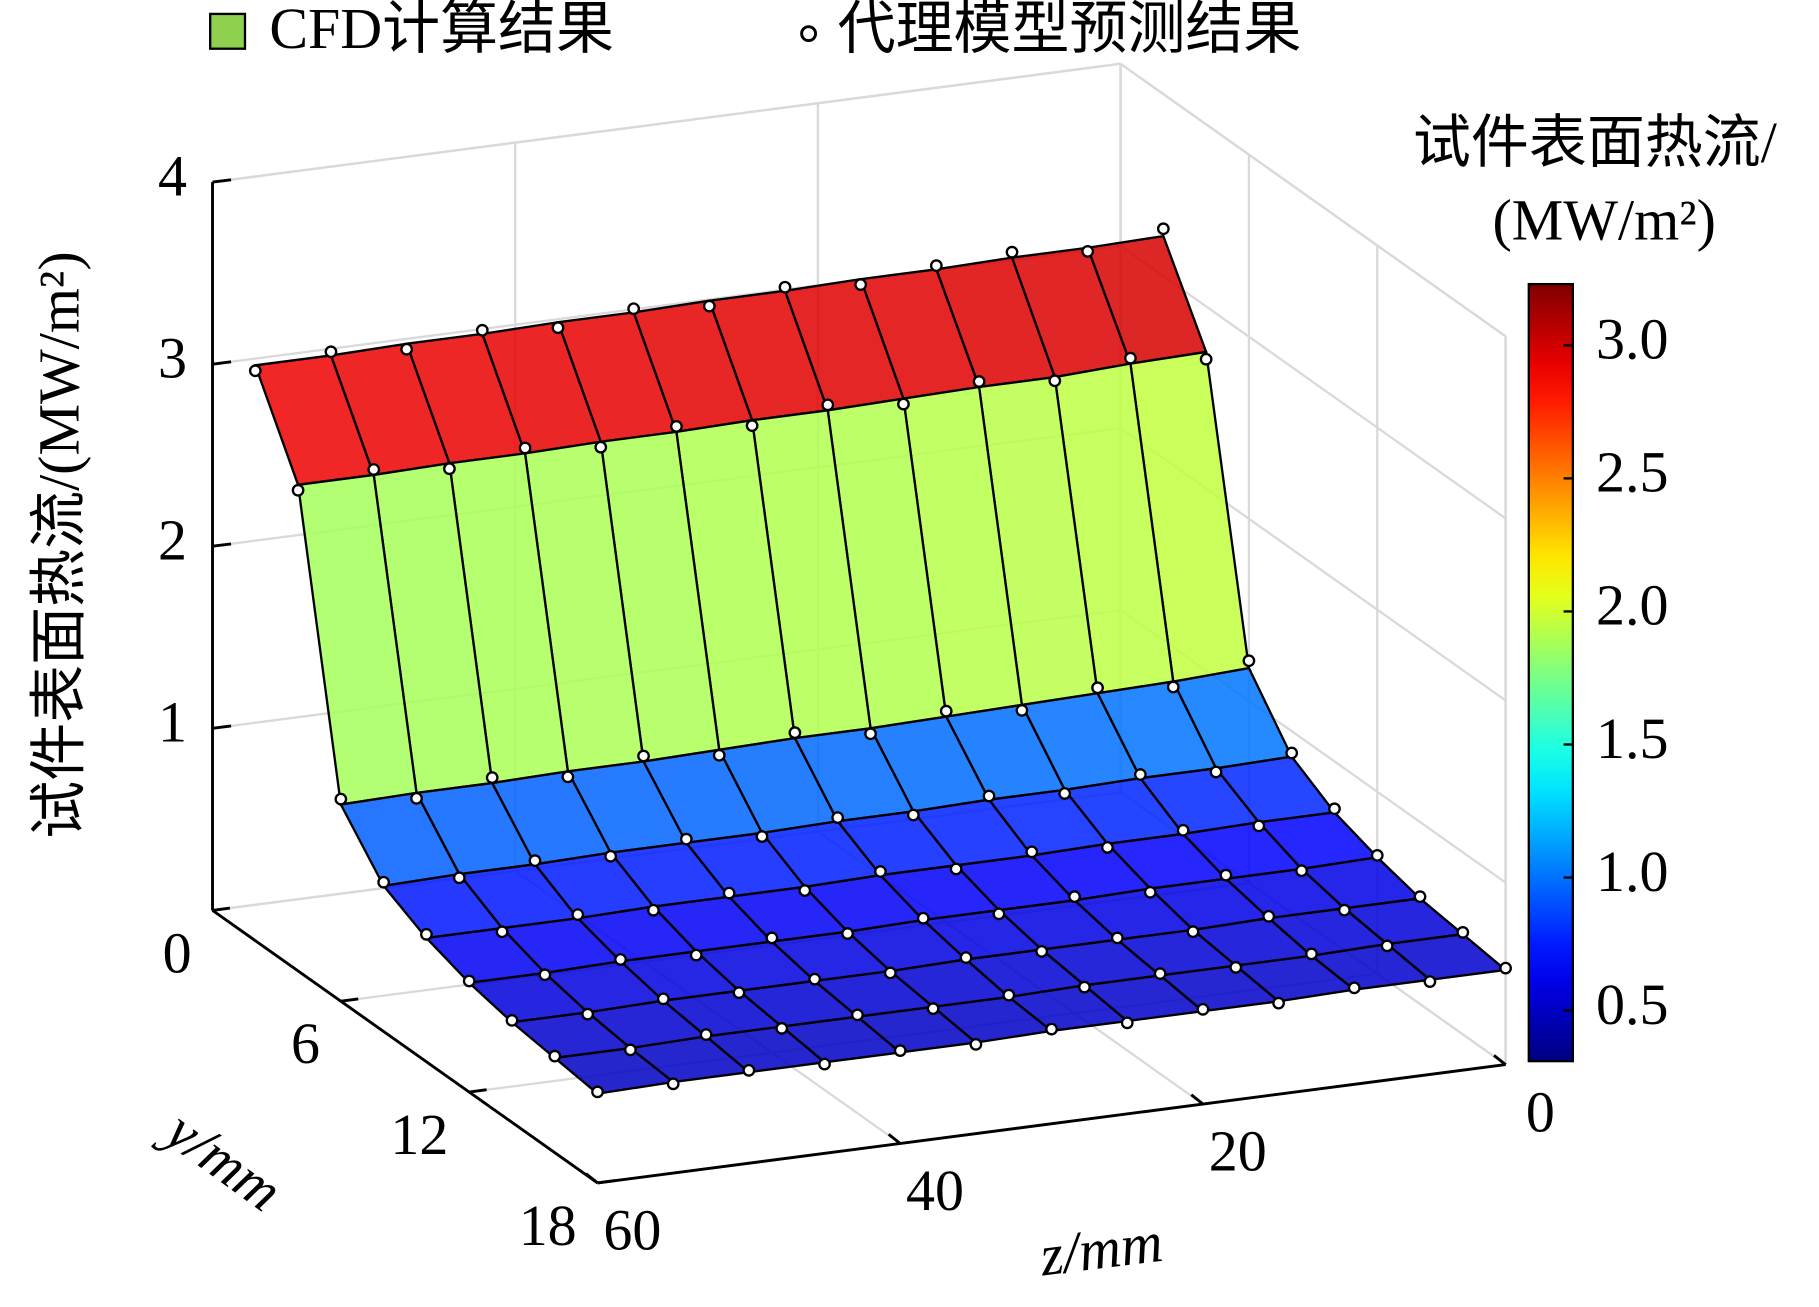  Describe the element at coordinates (228, 31) in the screenshot. I see `legend-swatch` at that location.